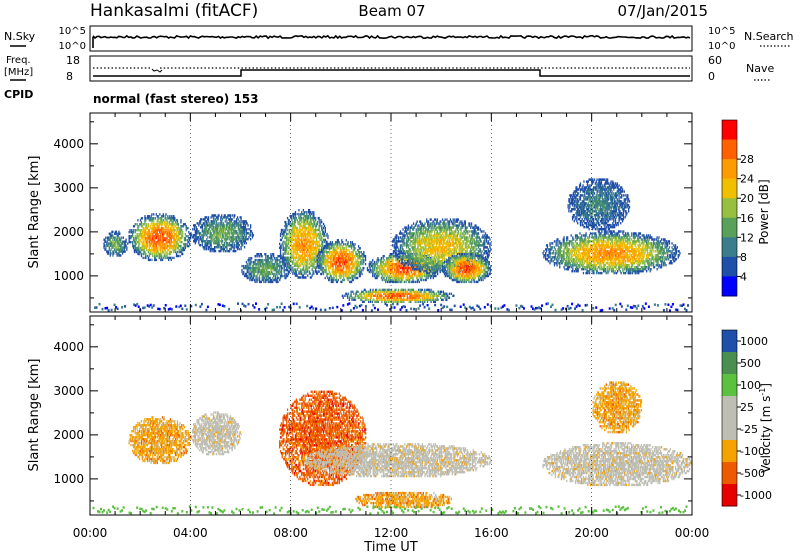 The height and width of the screenshot is (554, 800). Describe the element at coordinates (174, 11) in the screenshot. I see `station-title: Hankasalmi (fitACF)` at that location.